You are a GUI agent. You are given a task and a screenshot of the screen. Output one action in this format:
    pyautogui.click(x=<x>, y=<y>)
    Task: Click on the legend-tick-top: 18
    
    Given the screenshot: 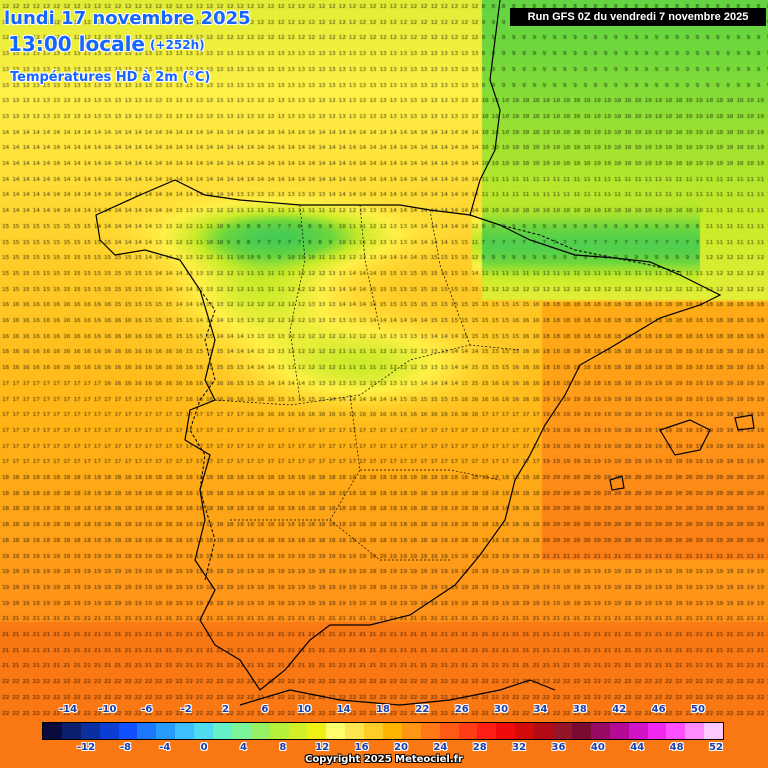 What is the action you would take?
    pyautogui.click(x=383, y=709)
    